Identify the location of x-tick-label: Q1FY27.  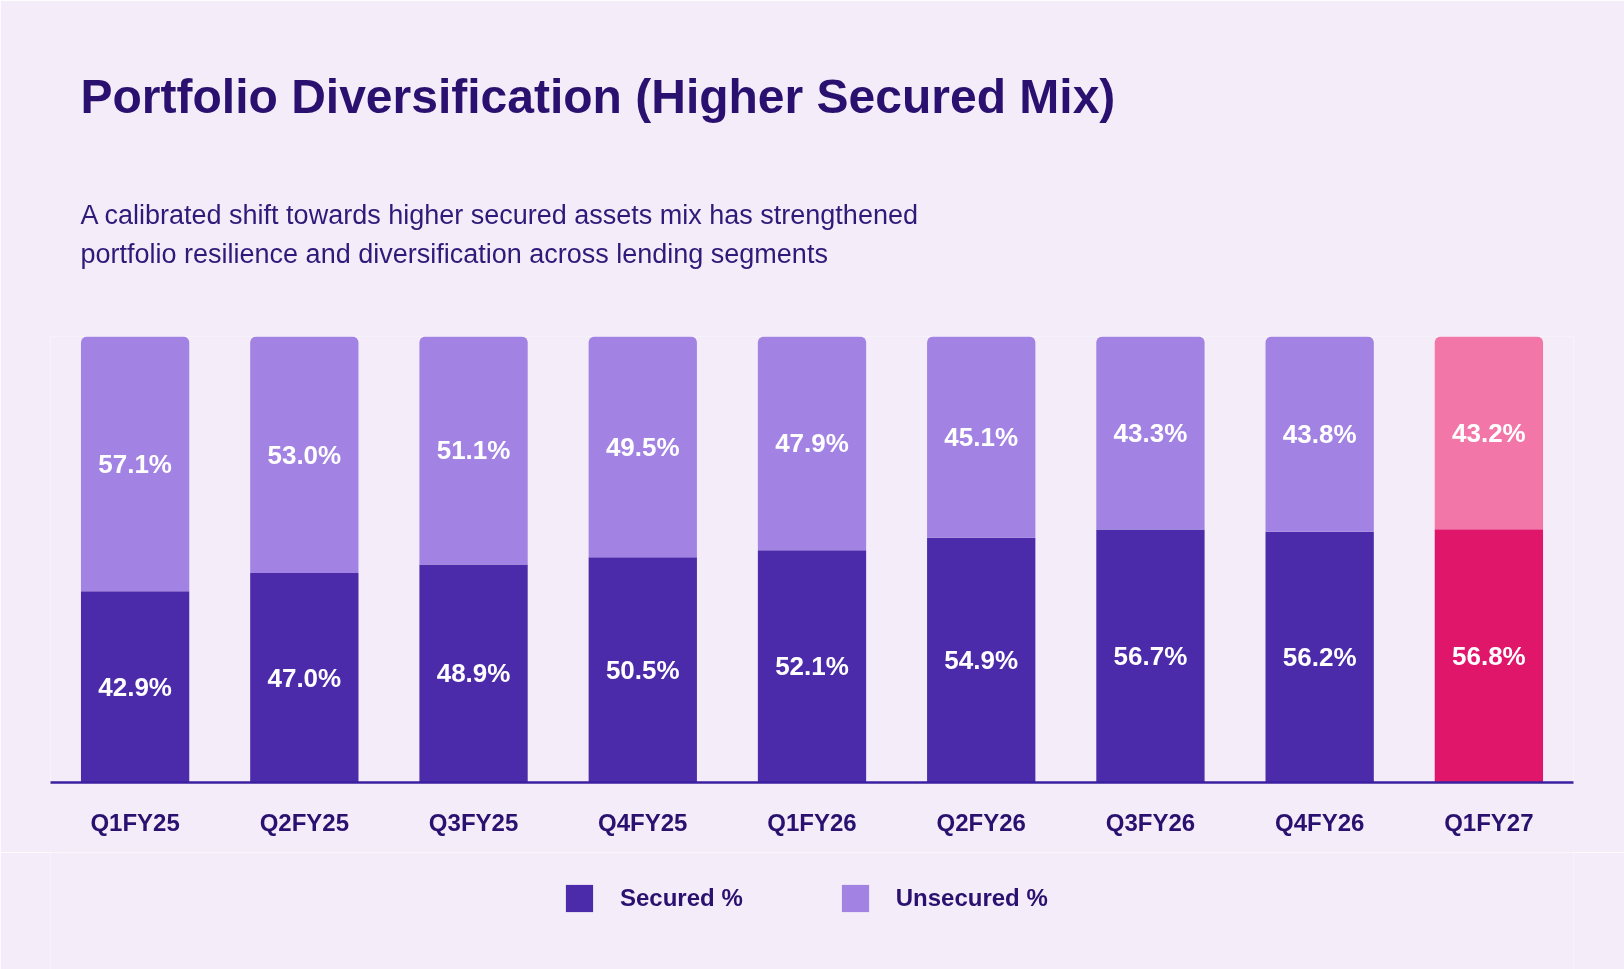
(1489, 822).